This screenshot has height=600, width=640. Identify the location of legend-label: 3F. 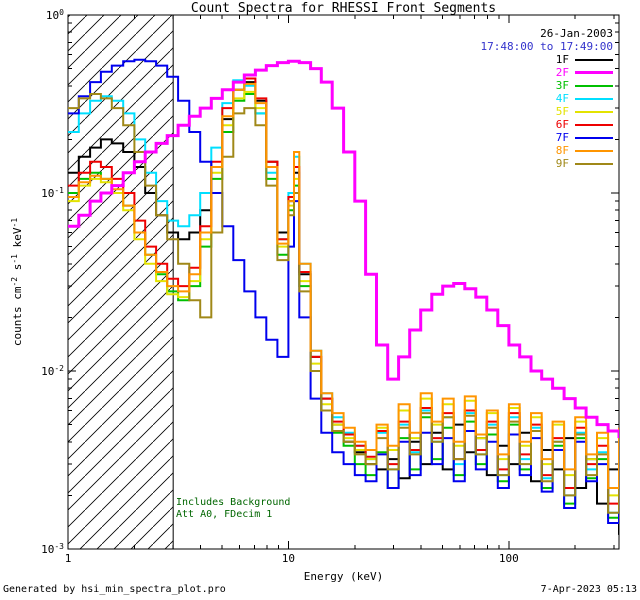
(562, 85).